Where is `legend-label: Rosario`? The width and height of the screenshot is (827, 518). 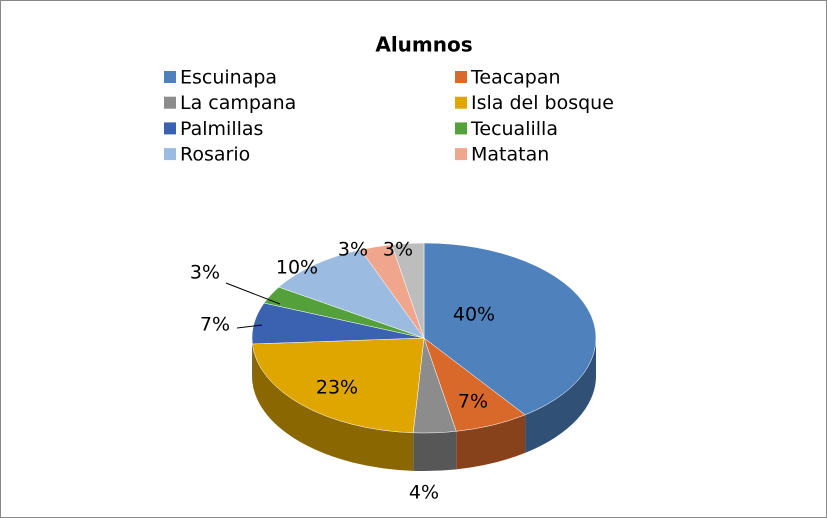 legend-label: Rosario is located at coordinates (215, 155).